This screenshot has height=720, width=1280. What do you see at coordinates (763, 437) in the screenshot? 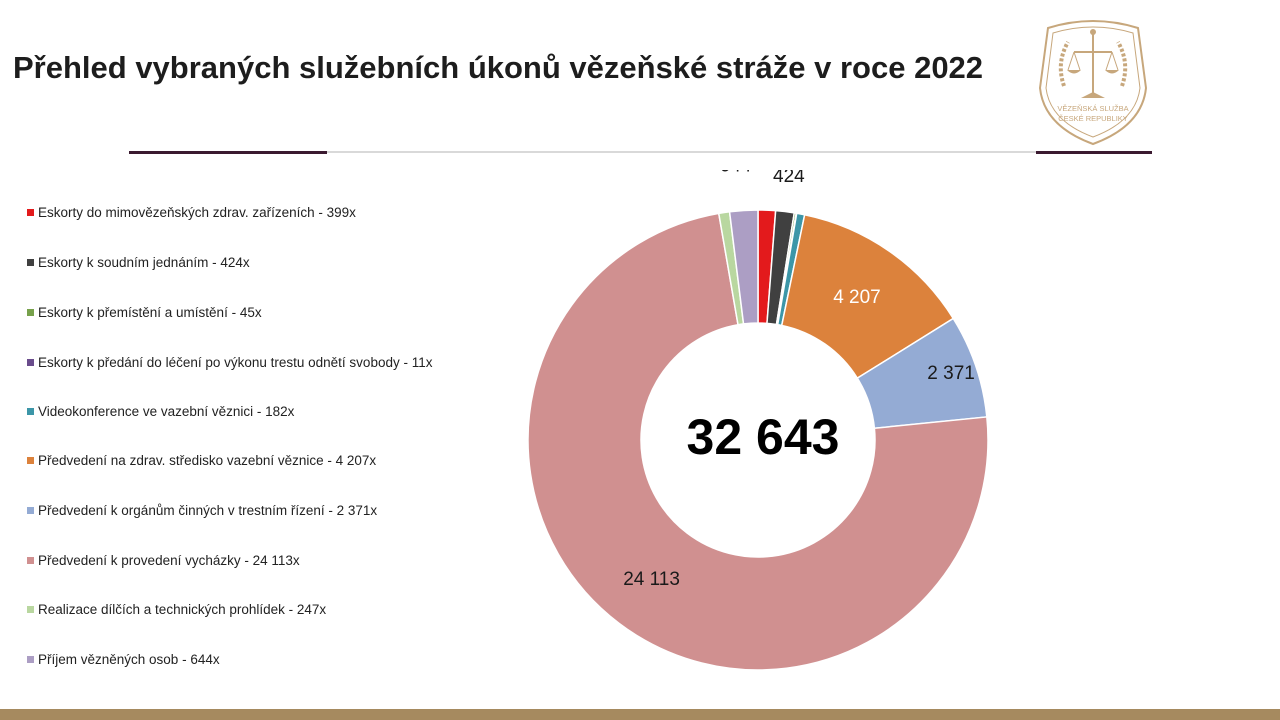
I see `total-label: 32 643` at bounding box center [763, 437].